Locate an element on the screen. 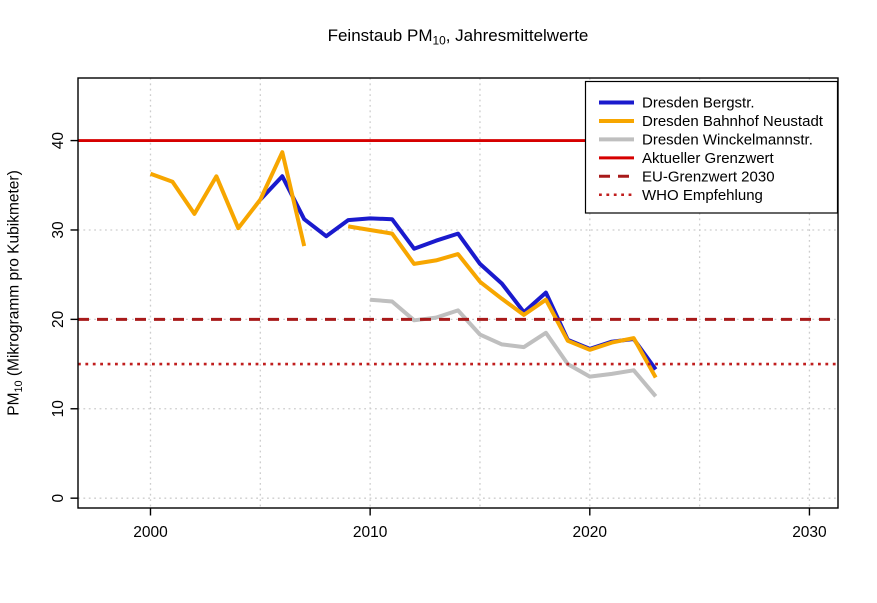  y-tick-label-40: 40 is located at coordinates (58, 141).